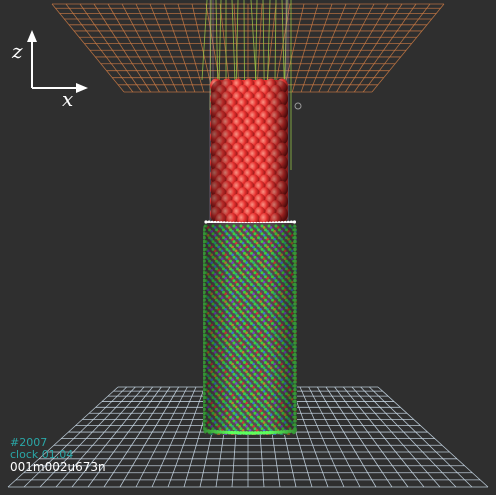  What do you see at coordinates (49, 70) in the screenshot?
I see `axes-icon: z x` at bounding box center [49, 70].